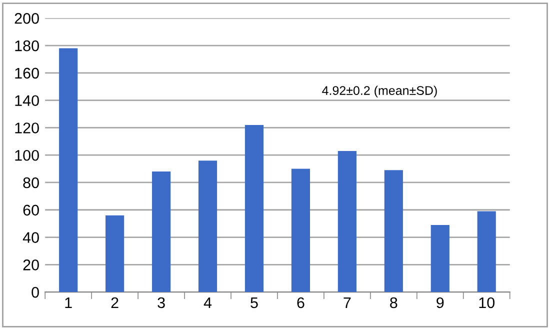 The width and height of the screenshot is (550, 330). I want to click on x-tick-label: 2, so click(114, 302).